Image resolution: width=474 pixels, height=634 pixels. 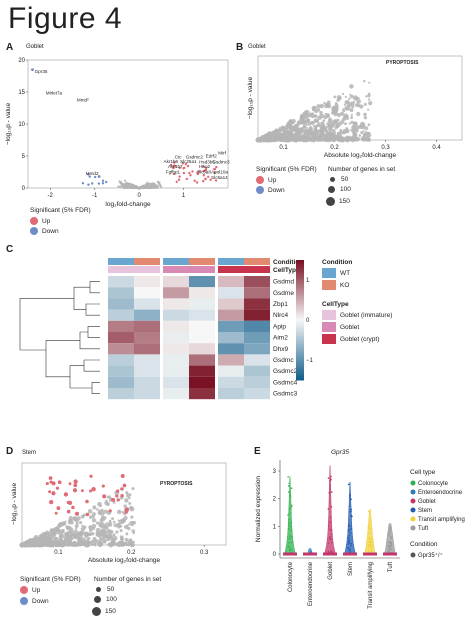 What do you see at coordinates (258, 509) in the screenshot?
I see `y-axis-label: Normalized expression` at bounding box center [258, 509].